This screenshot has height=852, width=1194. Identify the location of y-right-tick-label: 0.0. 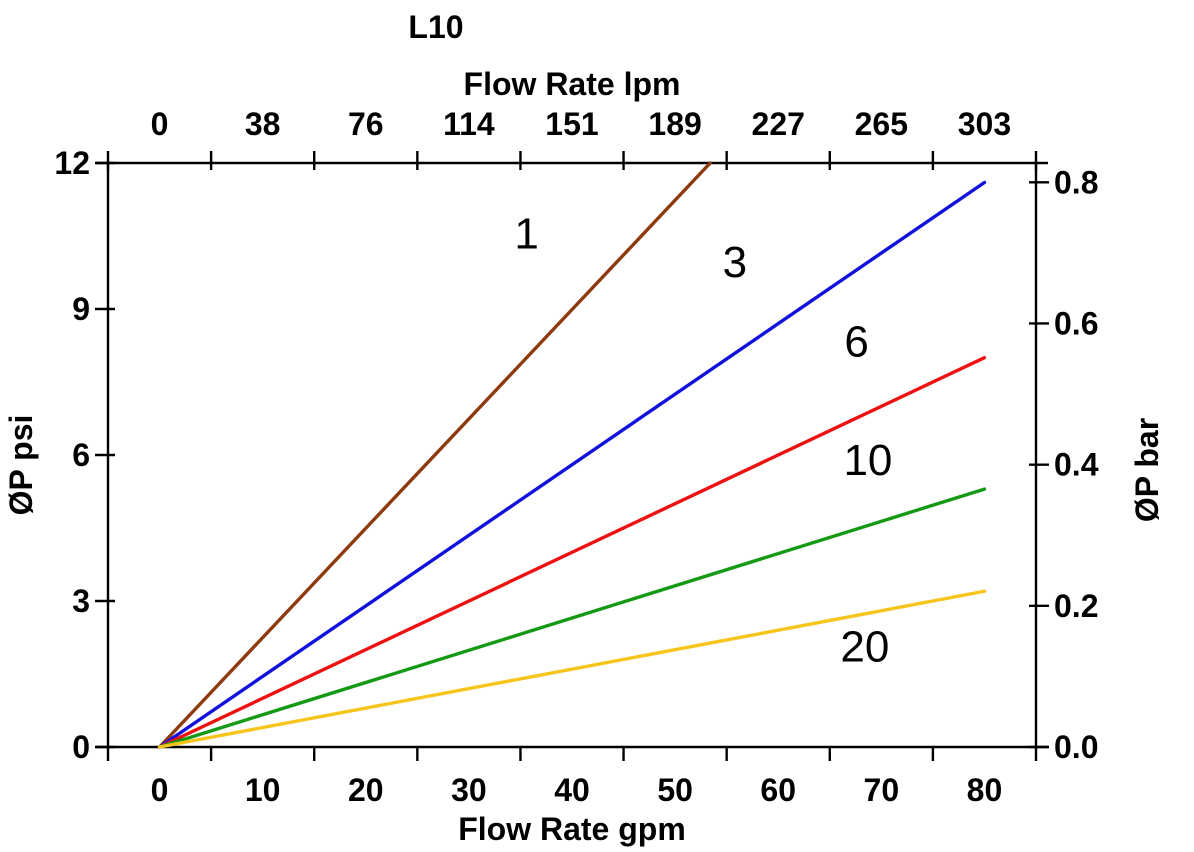
(1076, 747).